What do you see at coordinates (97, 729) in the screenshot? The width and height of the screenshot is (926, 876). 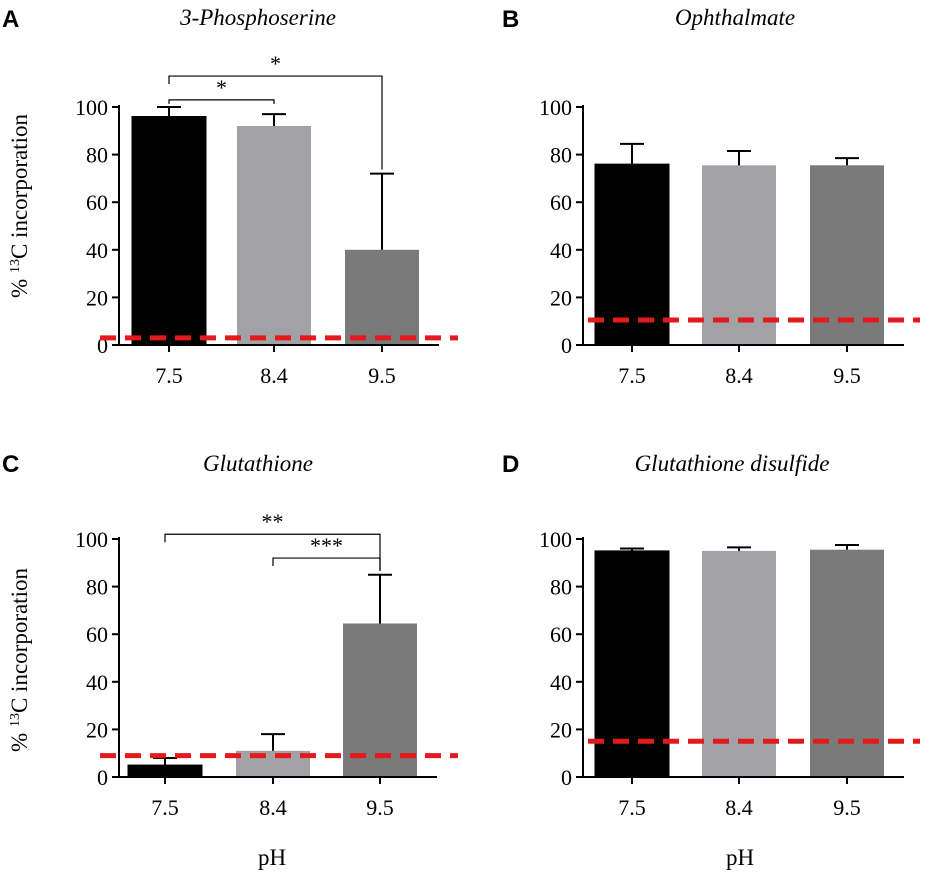 I see `panel-c-y-tick-label-20: 20` at bounding box center [97, 729].